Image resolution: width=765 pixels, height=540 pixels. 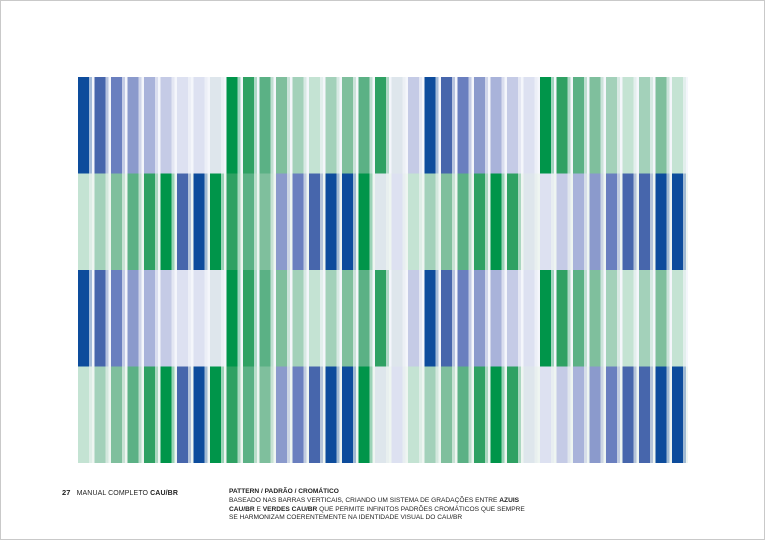 I want to click on brand-label: CAU/BR, so click(x=164, y=493).